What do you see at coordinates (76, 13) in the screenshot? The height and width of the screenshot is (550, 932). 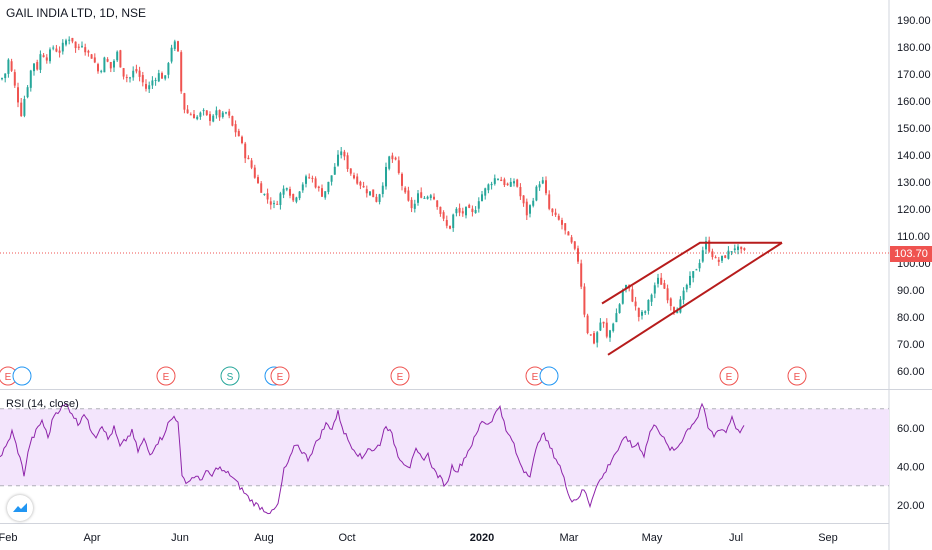 I see `chart-title: GAIL INDIA LTD, 1D, NSE` at bounding box center [76, 13].